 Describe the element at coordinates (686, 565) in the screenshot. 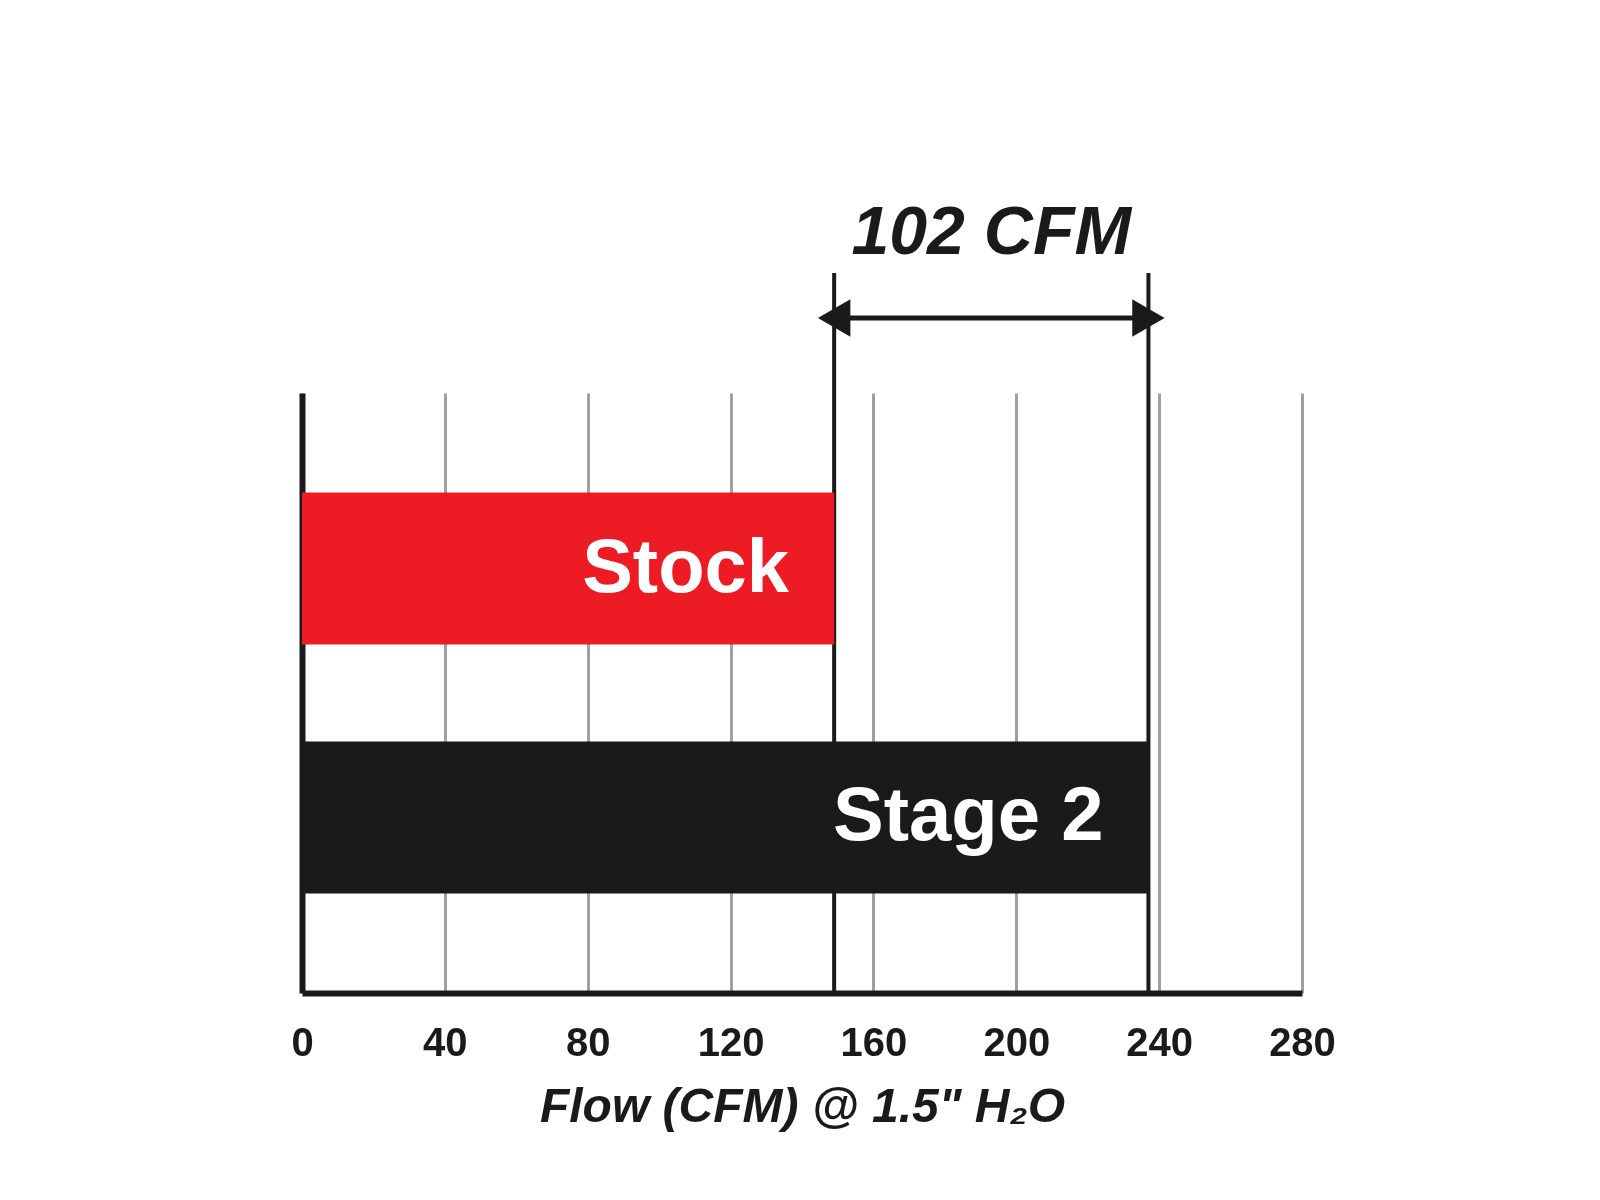

I see `y-tick-label: Stock` at that location.